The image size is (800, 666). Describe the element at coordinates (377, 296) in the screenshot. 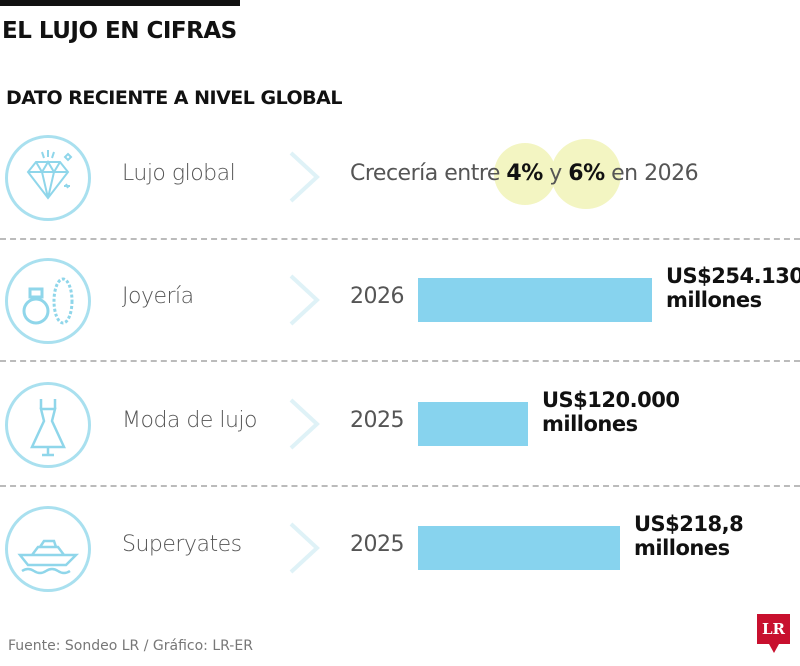

I see `row-year: 2026` at that location.